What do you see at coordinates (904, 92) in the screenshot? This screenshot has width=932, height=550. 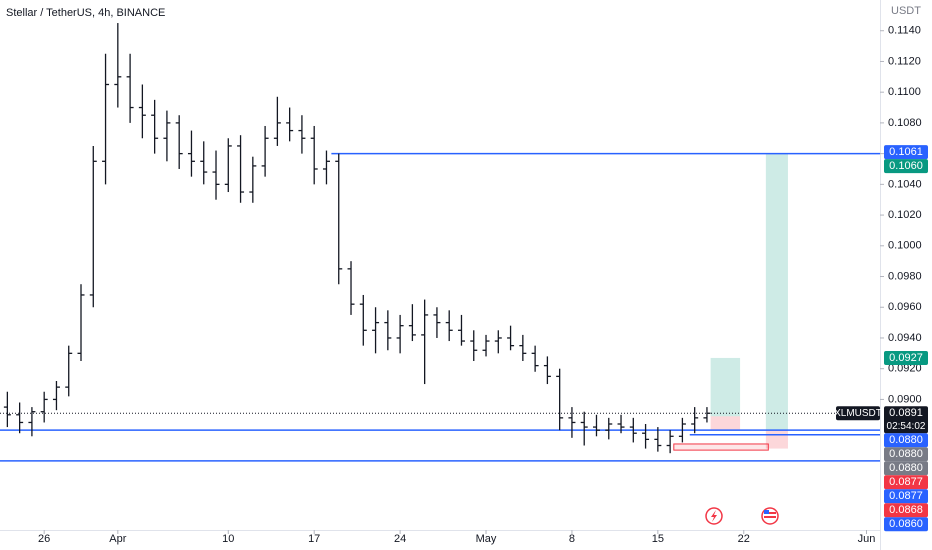 I see `y-tick-label: 0.1100` at bounding box center [904, 92].